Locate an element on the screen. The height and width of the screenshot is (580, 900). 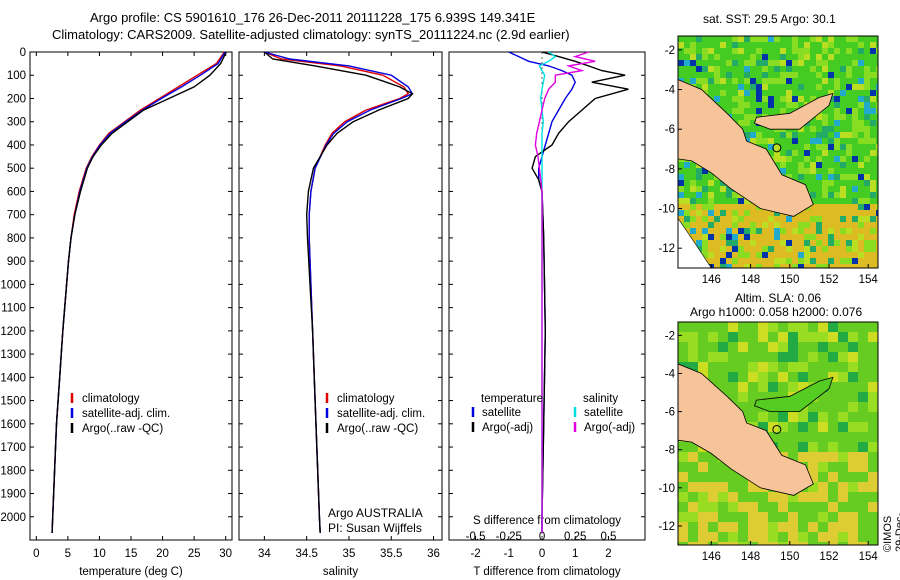
new-guinea-land is located at coordinates (746, 148).